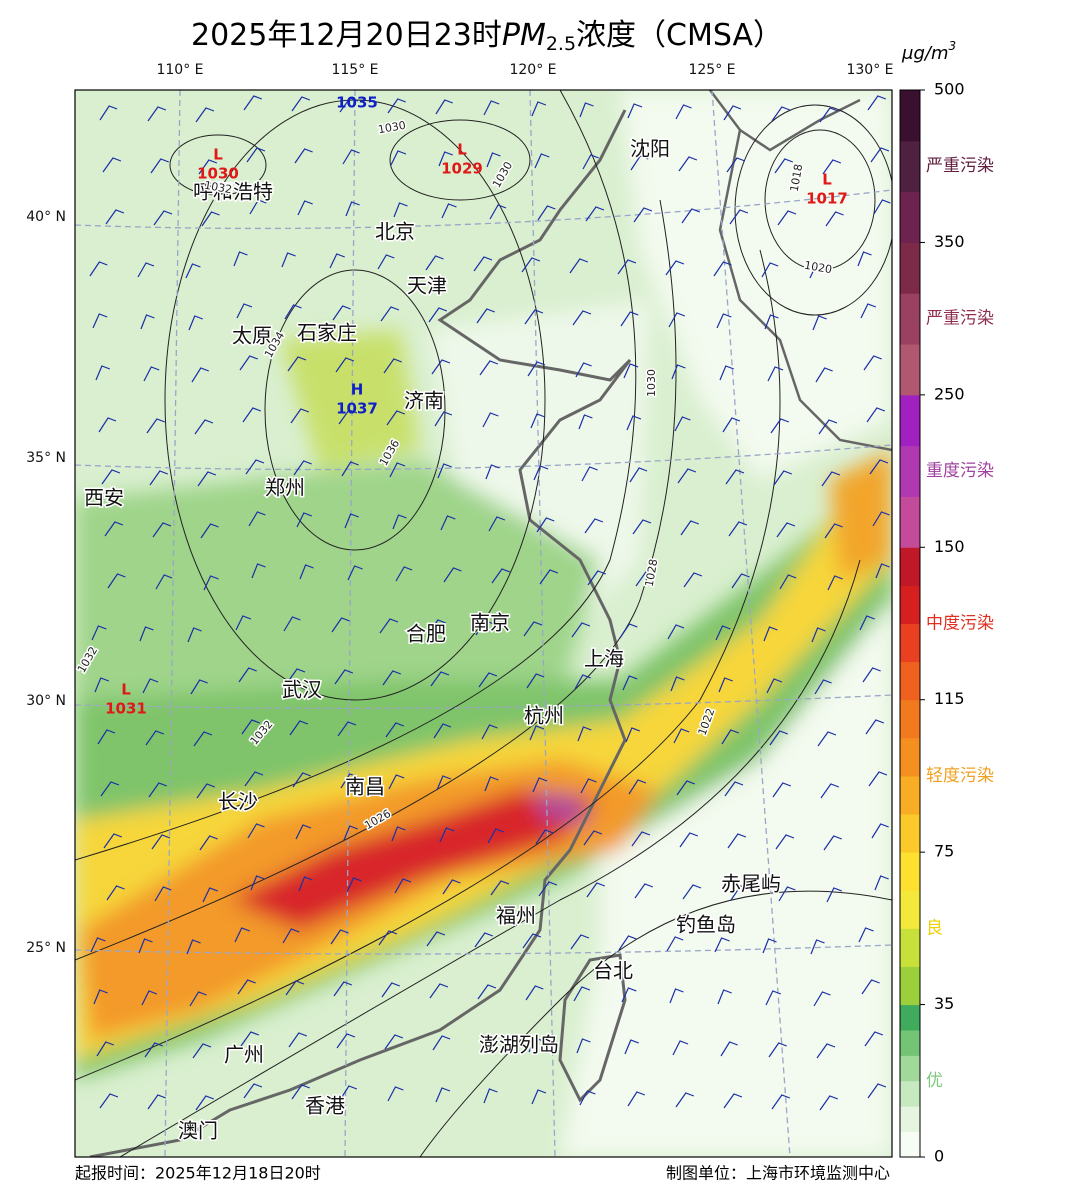  Describe the element at coordinates (179, 70) in the screenshot. I see `lon-label: 110° E` at that location.